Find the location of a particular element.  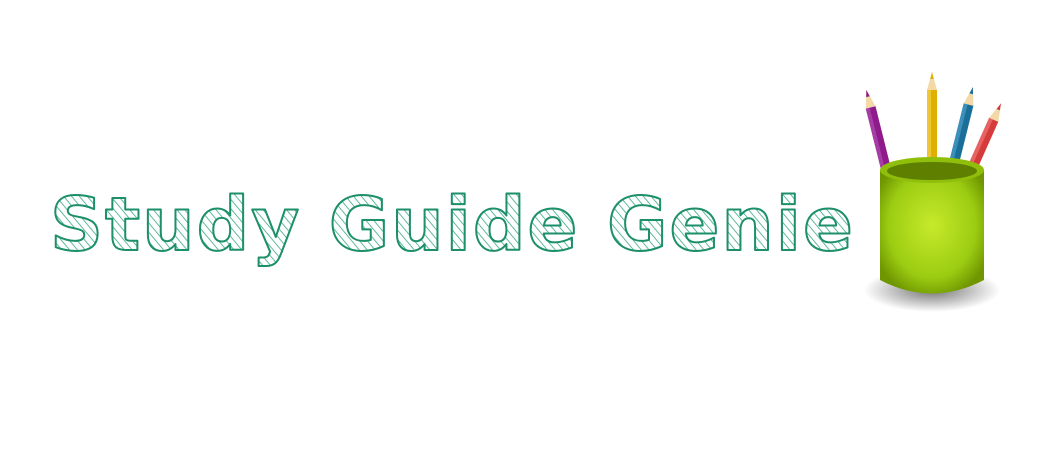

pencil-cup-illustration is located at coordinates (933, 192).